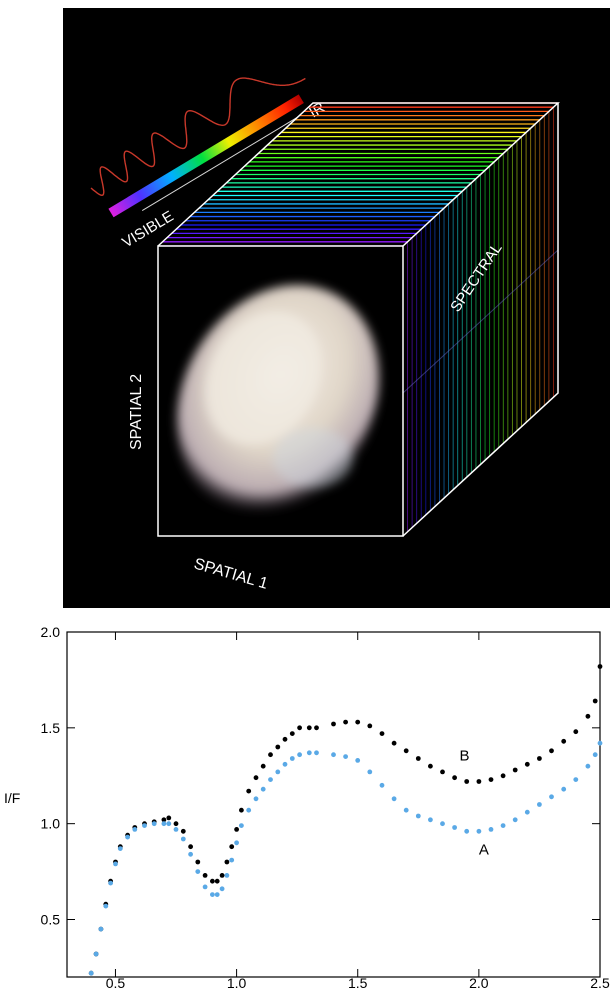  Describe the element at coordinates (136, 412) in the screenshot. I see `spatial-2-label: SPATIAL 2` at that location.